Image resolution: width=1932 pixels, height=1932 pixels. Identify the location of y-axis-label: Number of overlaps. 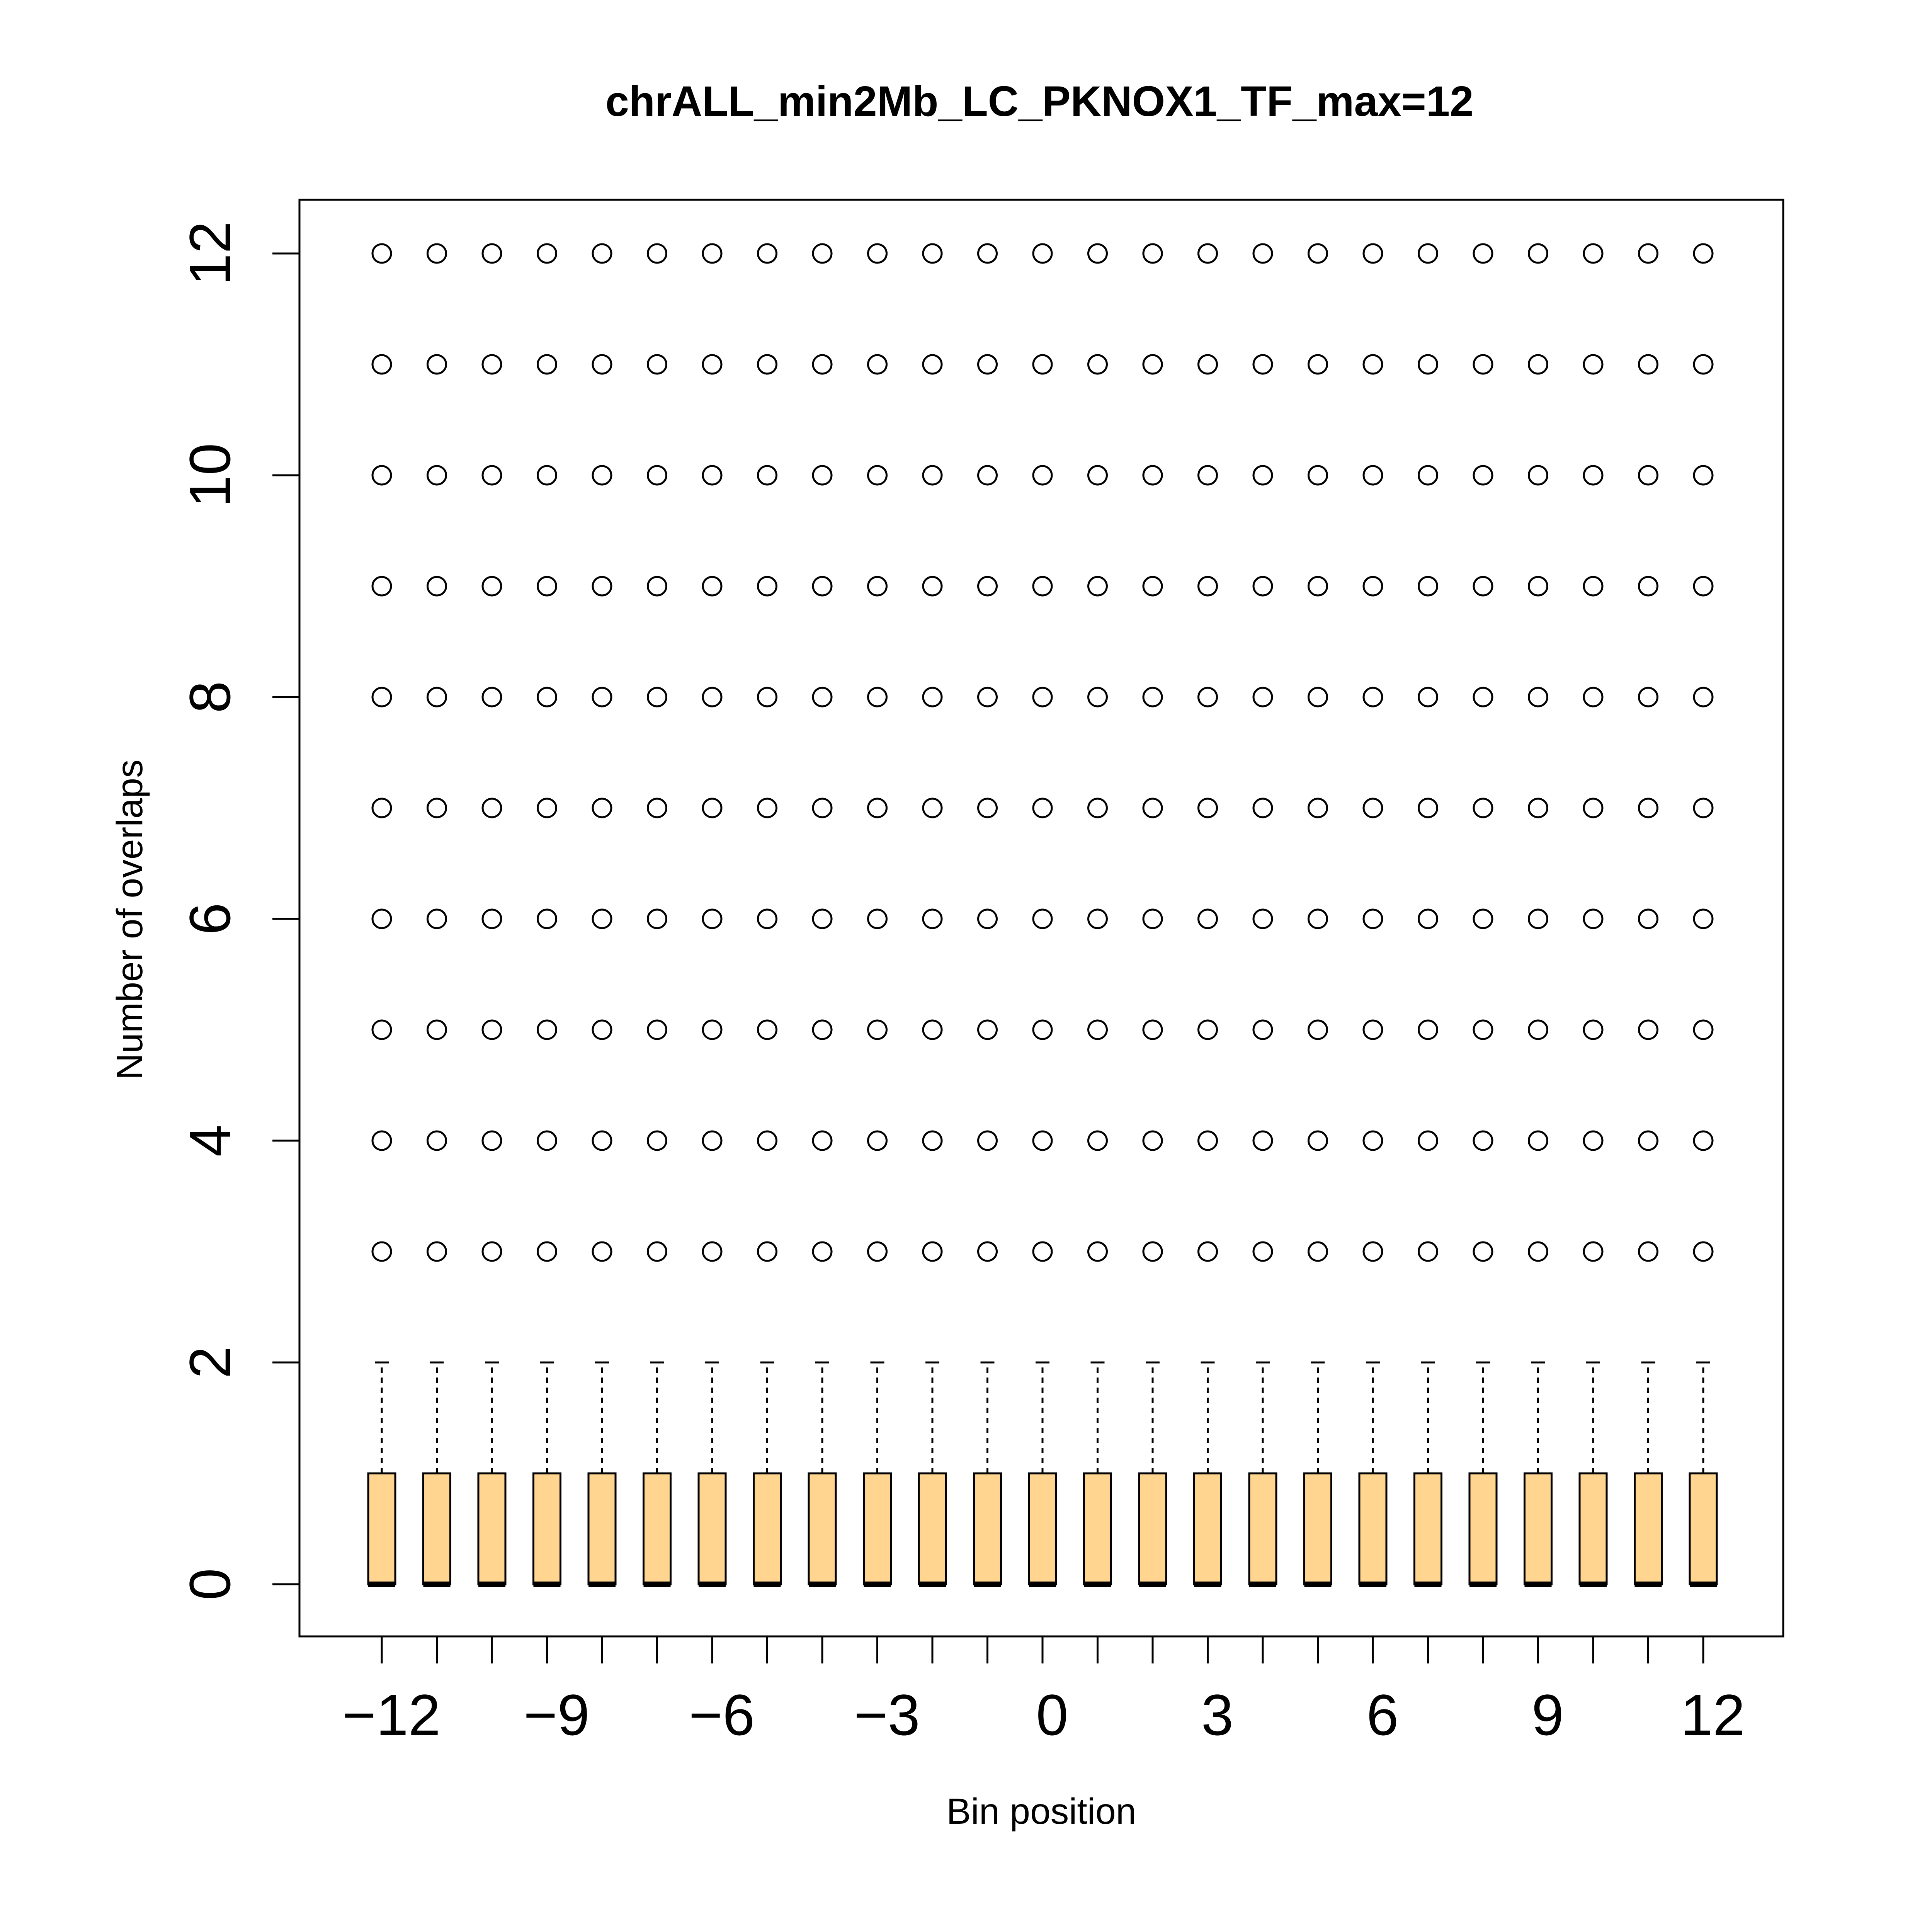
(129, 920).